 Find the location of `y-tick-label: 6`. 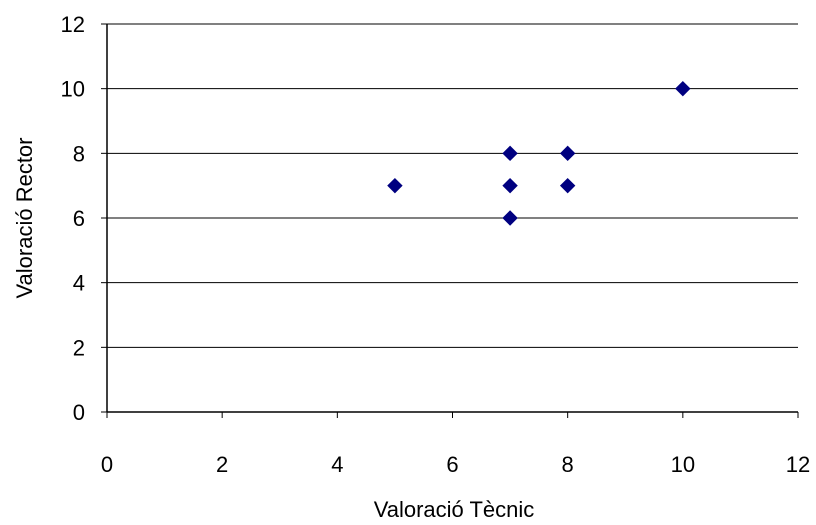

y-tick-label: 6 is located at coordinates (79, 218).